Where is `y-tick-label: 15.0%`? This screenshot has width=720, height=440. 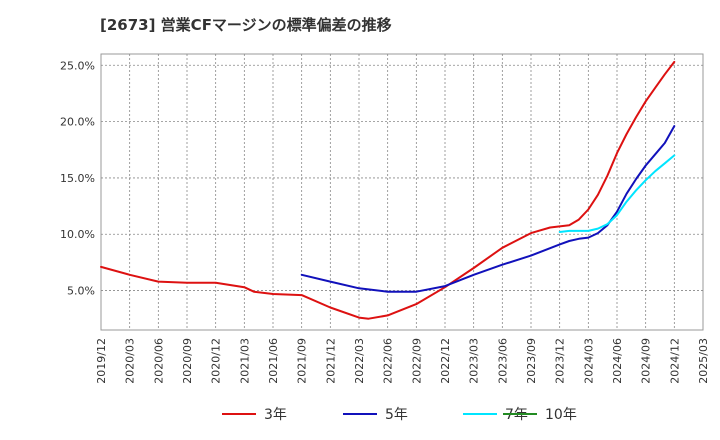
y-tick-label: 15.0% is located at coordinates (77, 178).